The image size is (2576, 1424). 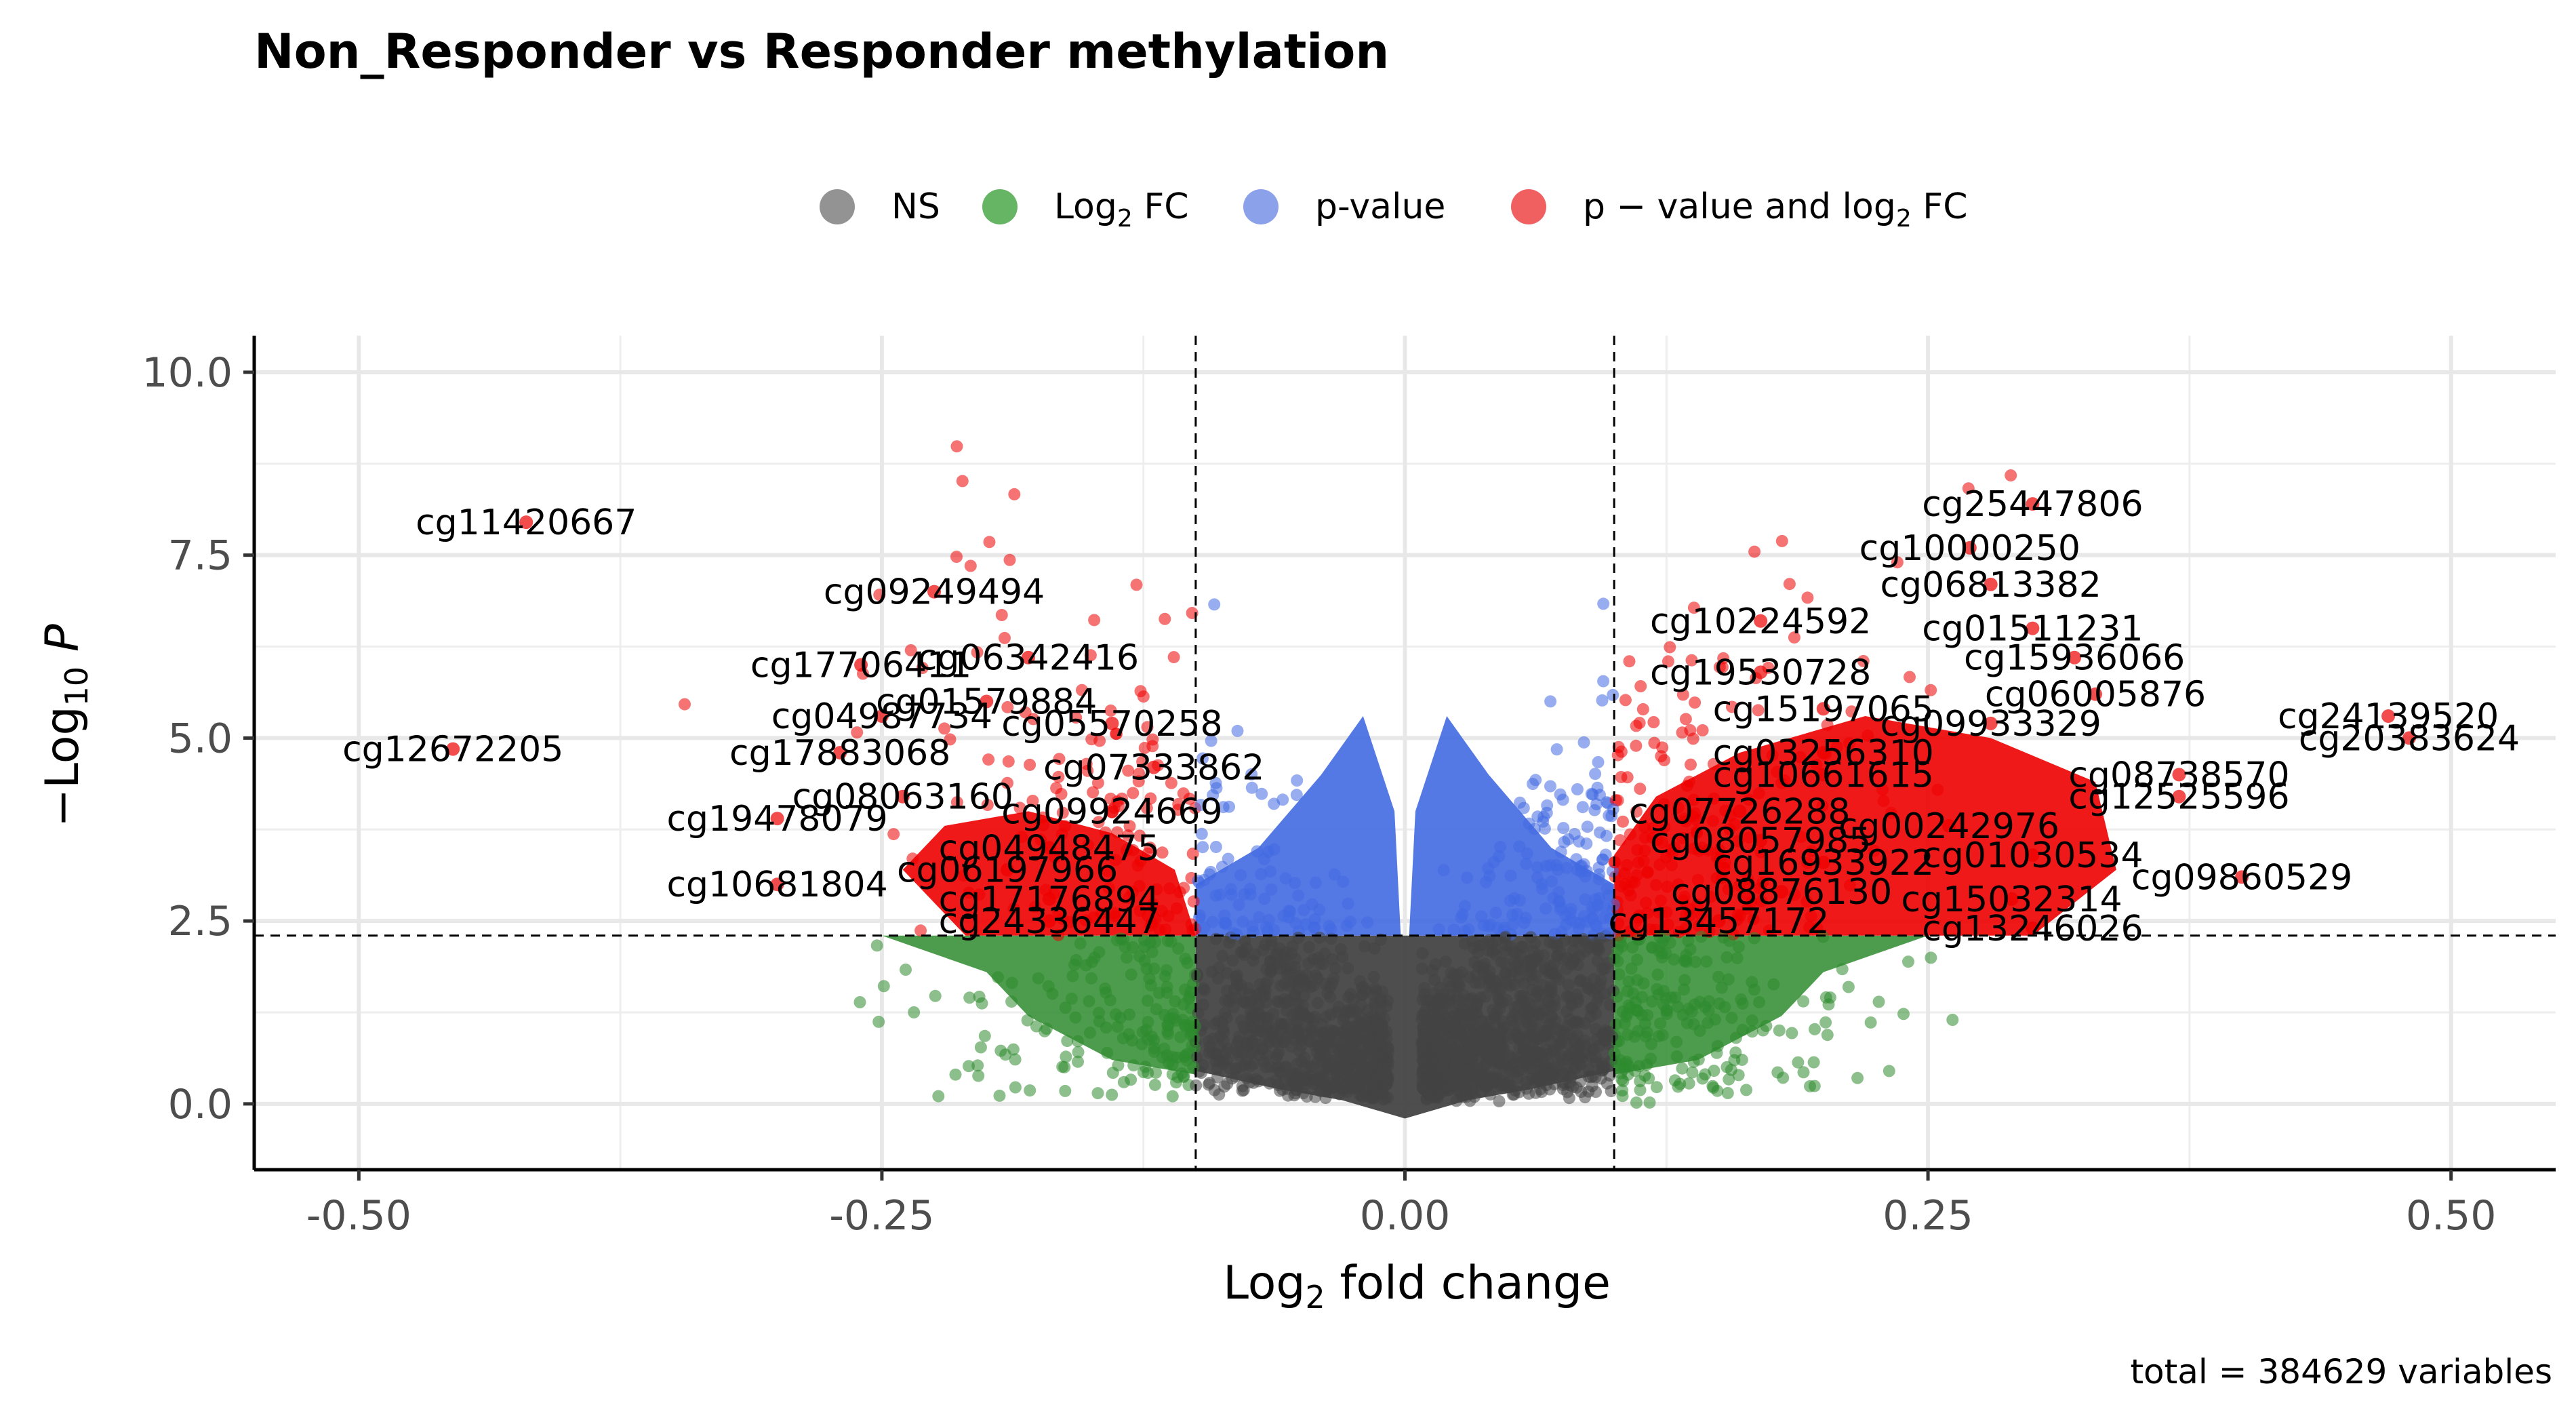 What do you see at coordinates (2011, 899) in the screenshot?
I see `point-label: cg15032314` at bounding box center [2011, 899].